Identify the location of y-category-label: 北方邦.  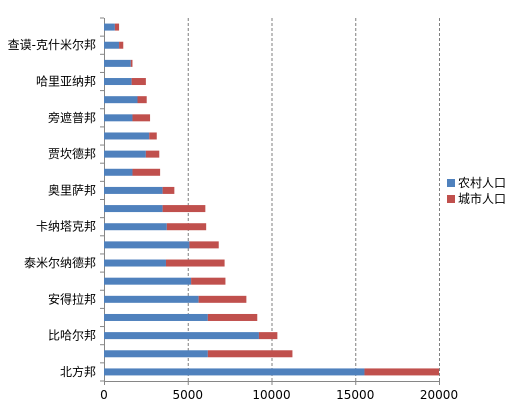
(78, 371).